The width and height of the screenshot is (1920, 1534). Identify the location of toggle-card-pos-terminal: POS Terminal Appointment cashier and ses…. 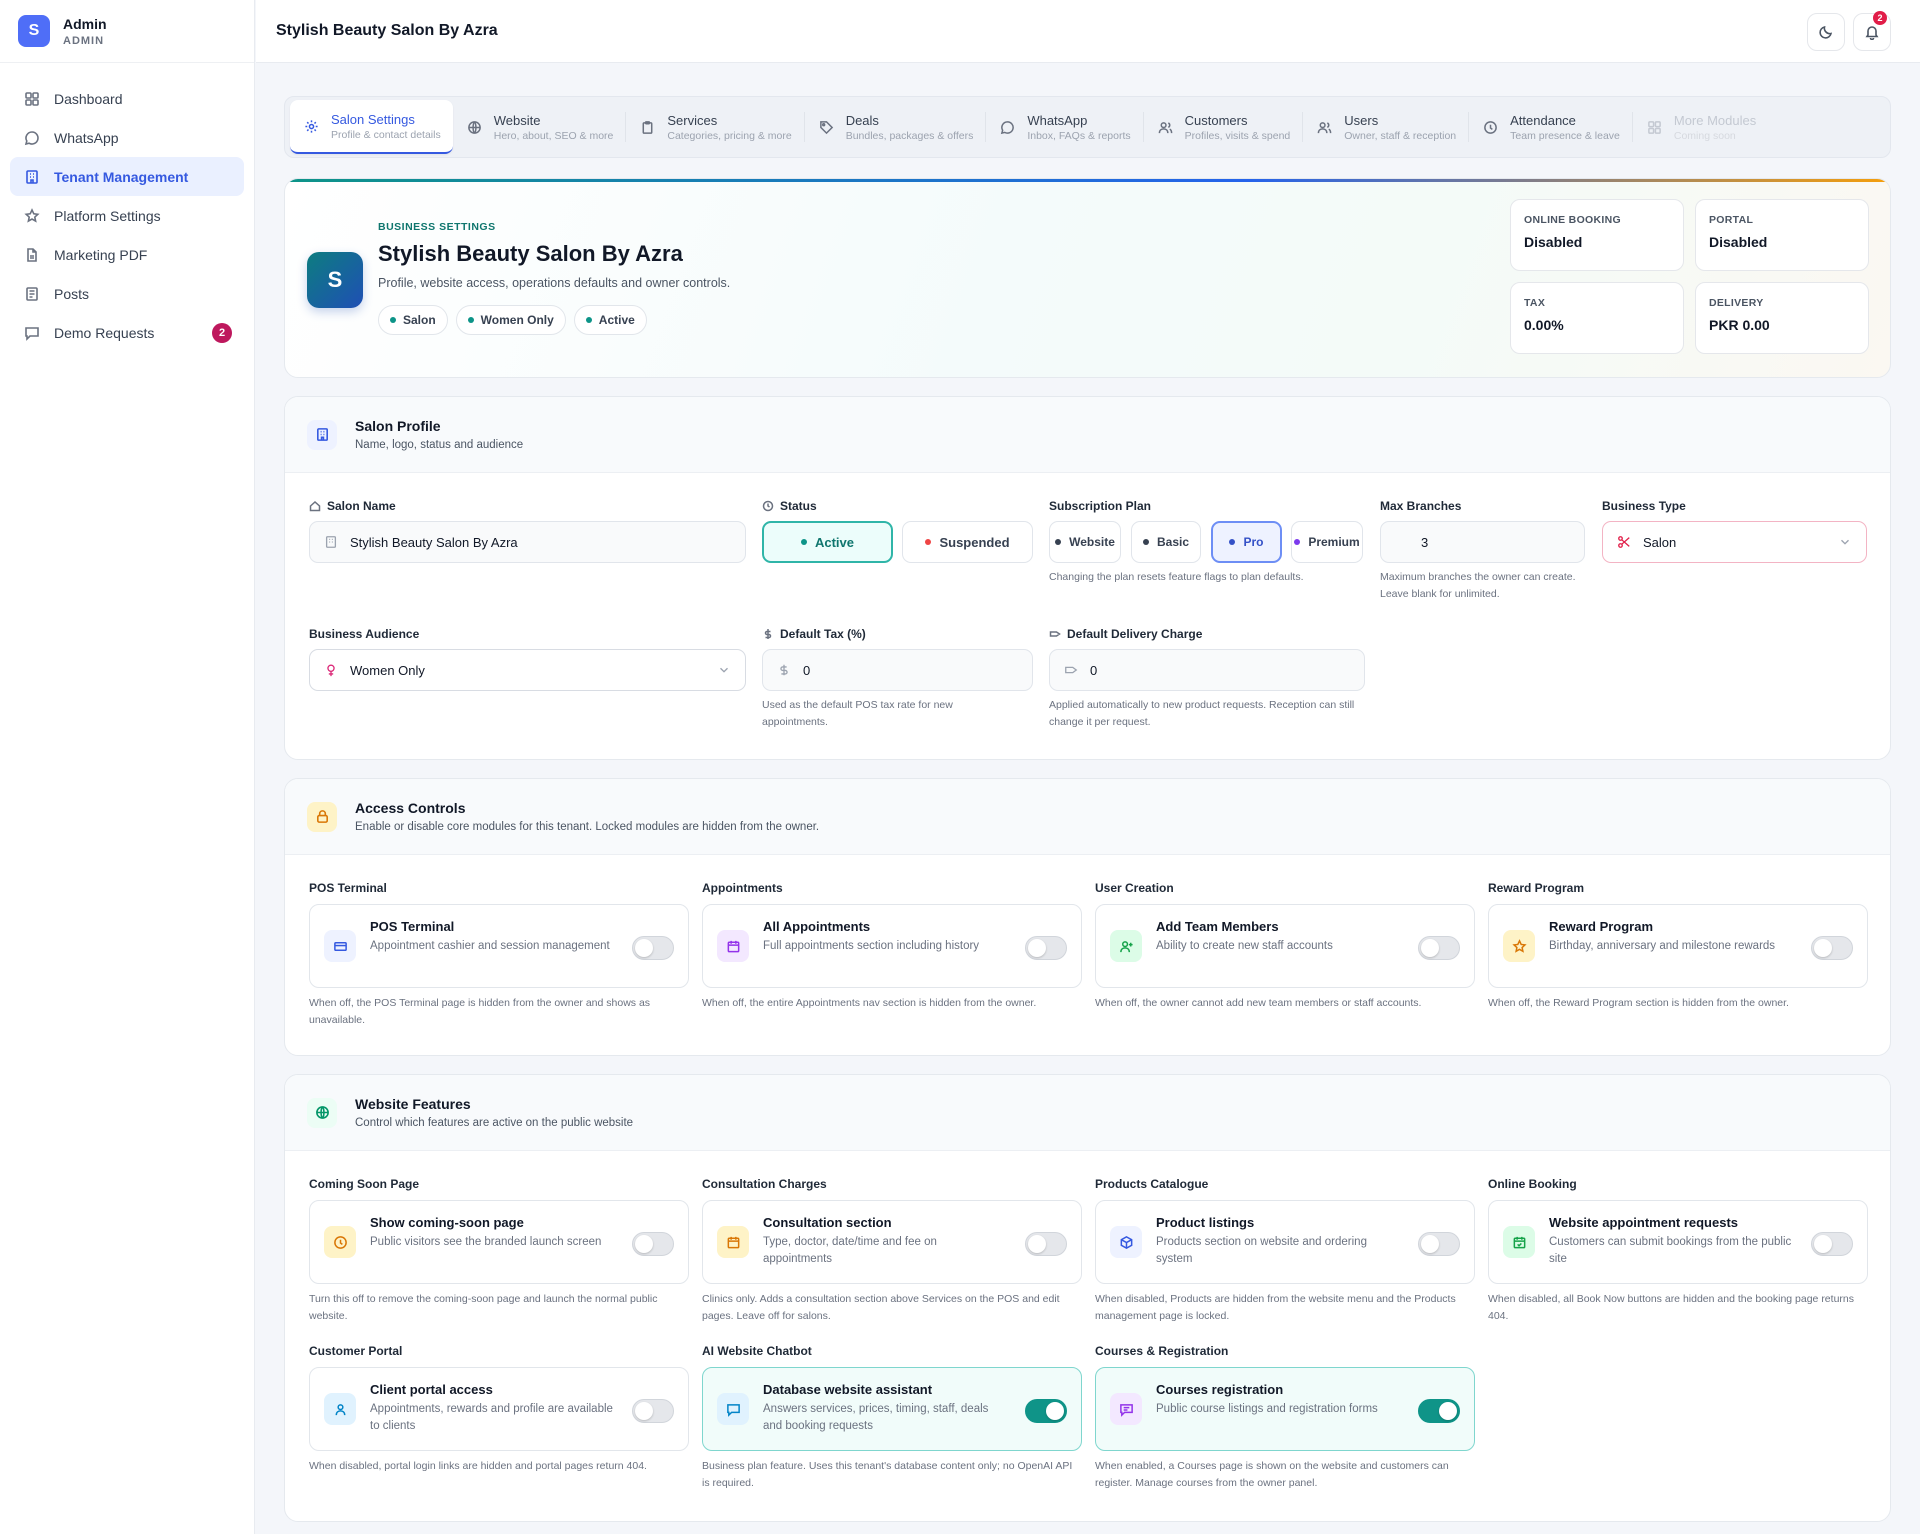
(499, 946).